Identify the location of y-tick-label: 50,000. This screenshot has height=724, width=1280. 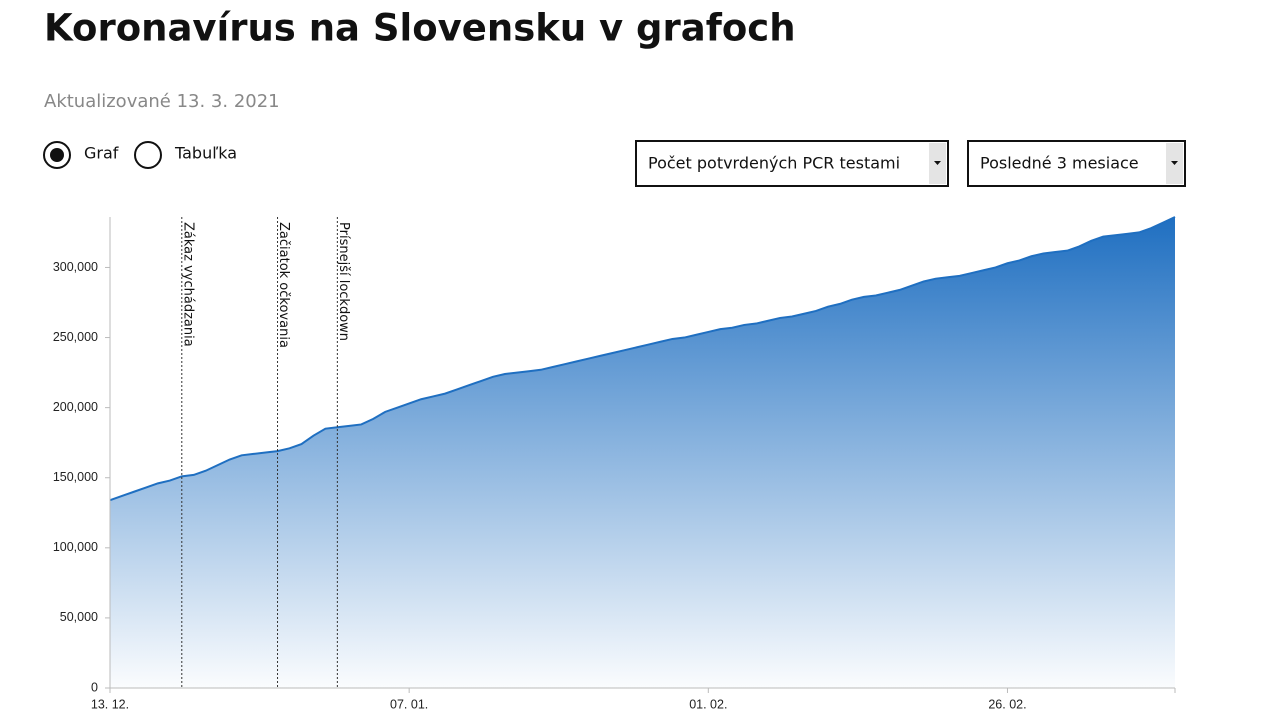
(79, 617).